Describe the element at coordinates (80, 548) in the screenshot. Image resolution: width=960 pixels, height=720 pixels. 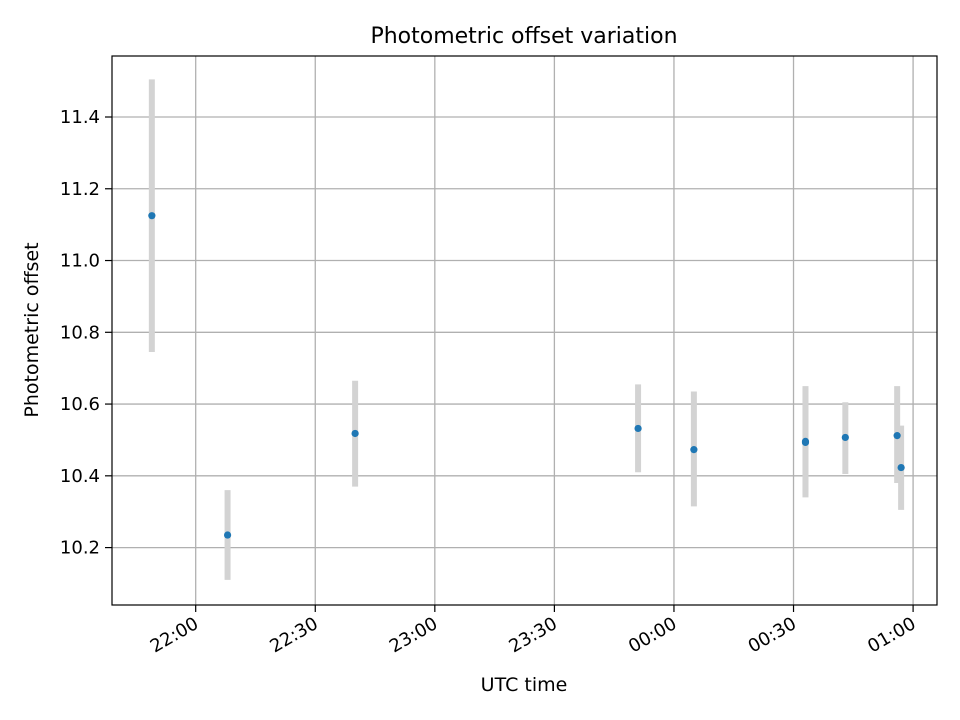
I see `y-tick-label: 10.2` at that location.